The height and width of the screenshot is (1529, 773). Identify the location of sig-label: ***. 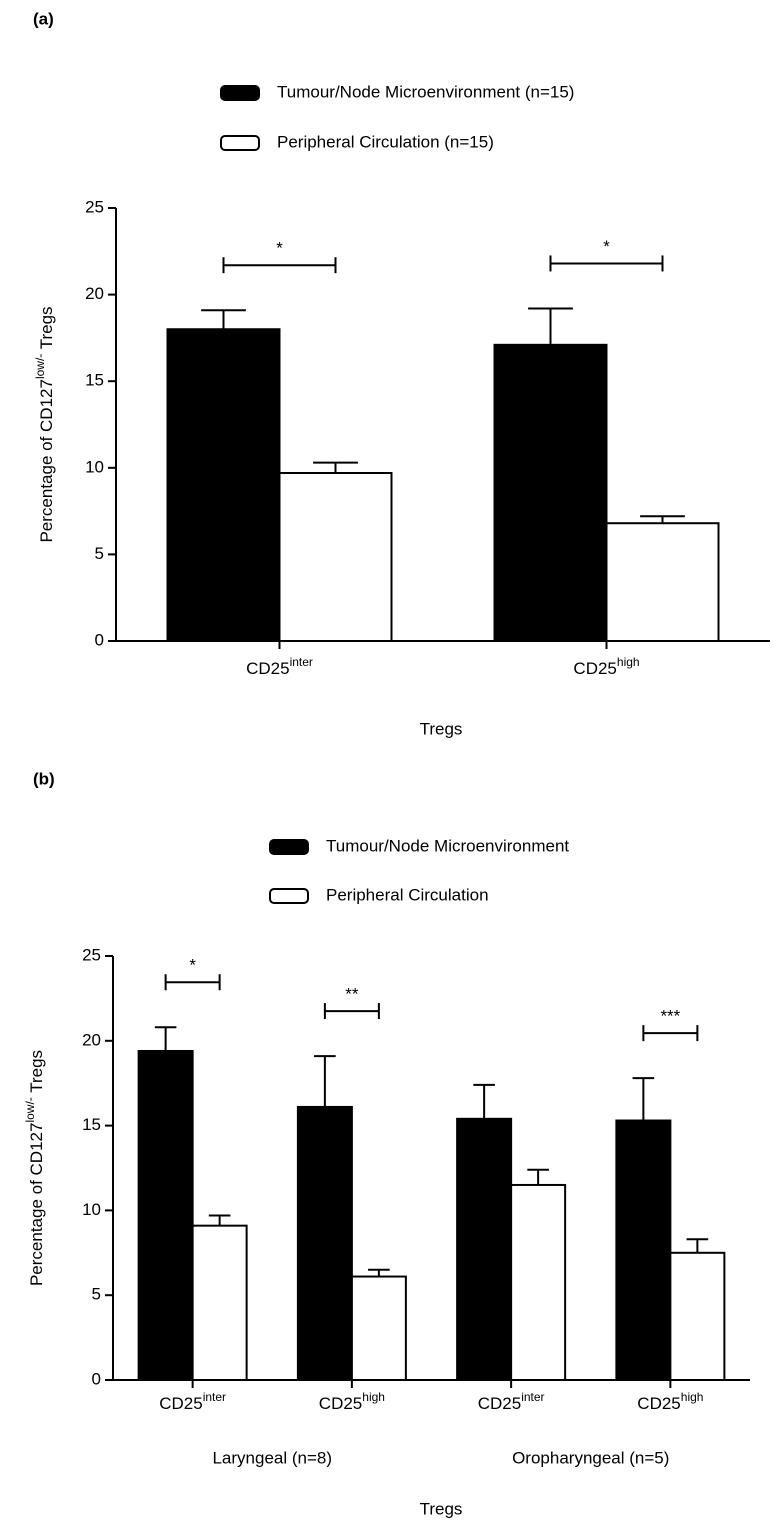
(670, 1016).